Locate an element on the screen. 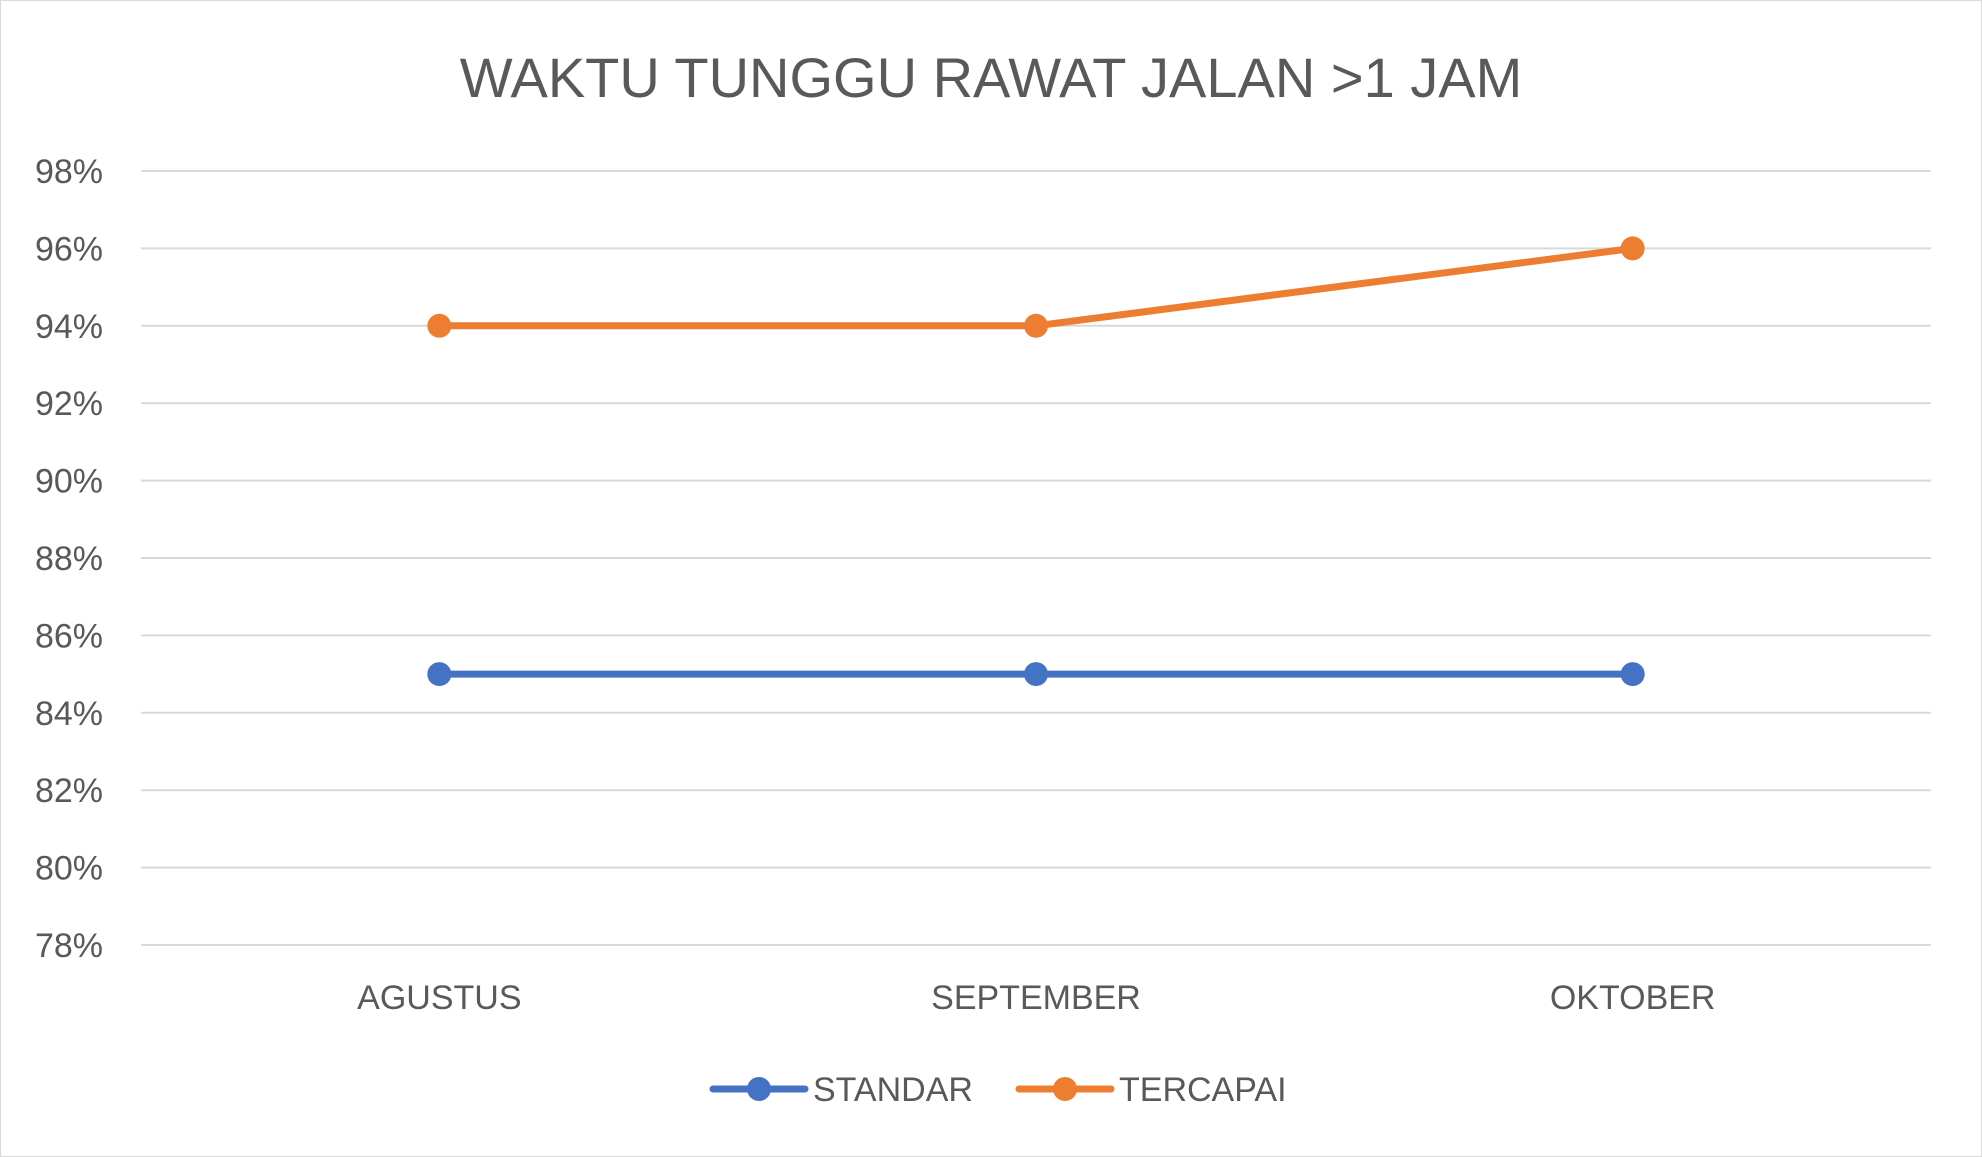 The height and width of the screenshot is (1157, 1982). chart-title: WAKTU TUNGGU RAWAT JALAN >1 JAM is located at coordinates (991, 77).